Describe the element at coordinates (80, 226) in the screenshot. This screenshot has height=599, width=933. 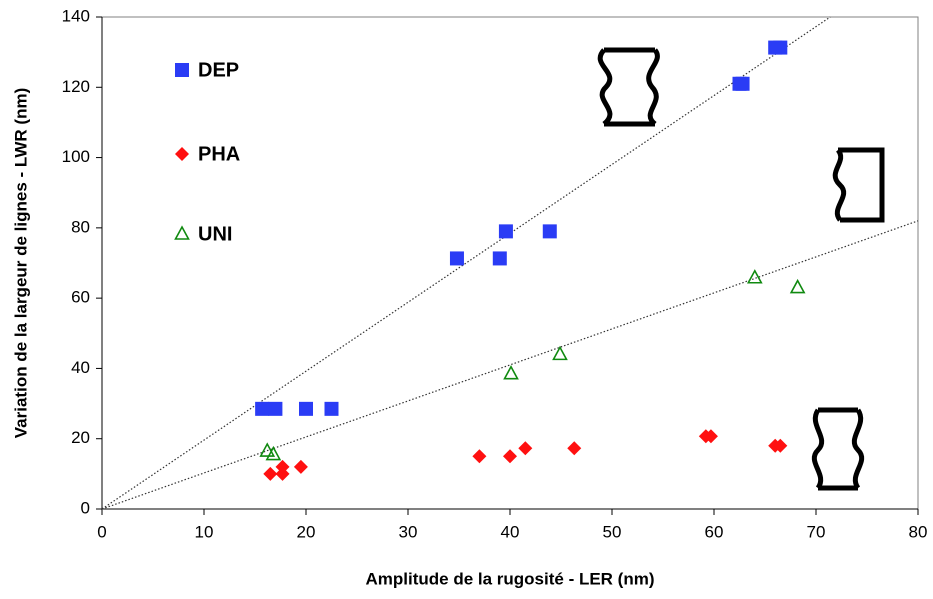
I see `y-tick-label: 80` at that location.